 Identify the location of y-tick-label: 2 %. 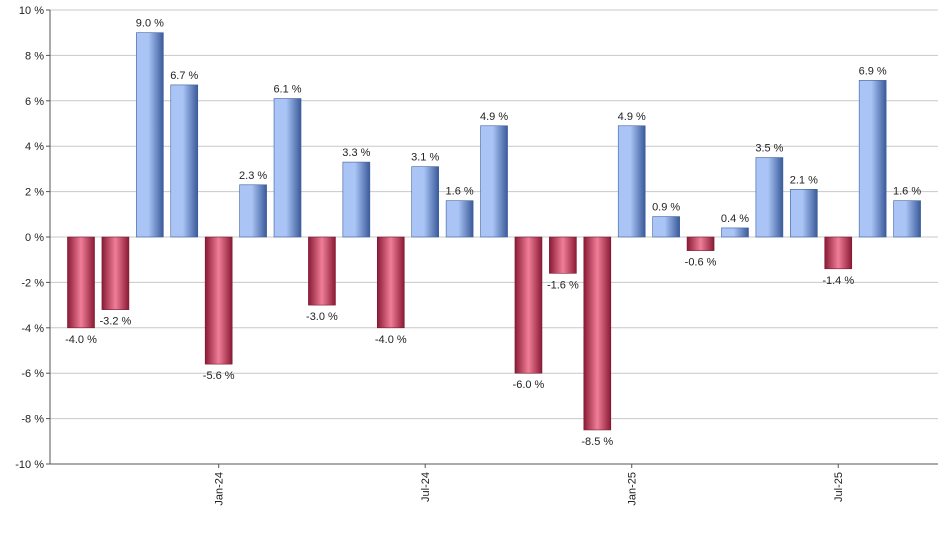
(34, 193).